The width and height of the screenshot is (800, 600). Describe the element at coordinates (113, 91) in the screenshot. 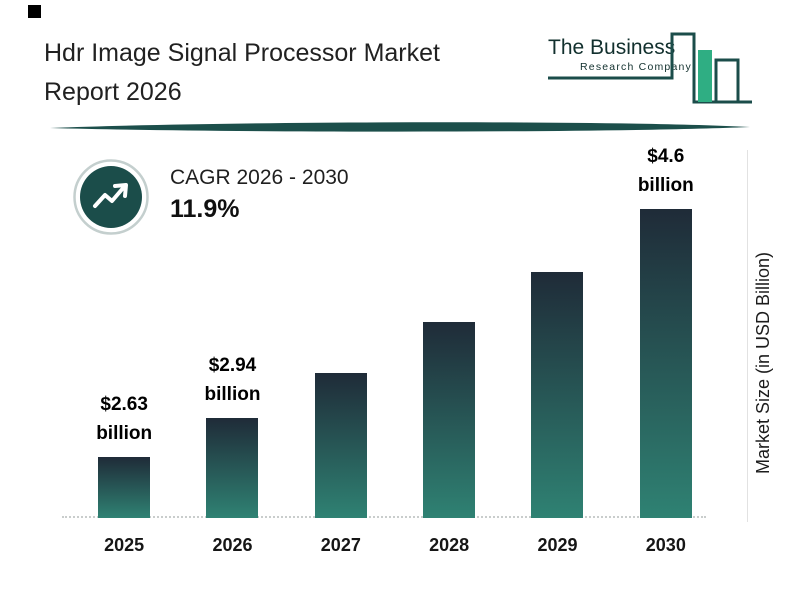

I see `title-line-2: Report 2026` at that location.